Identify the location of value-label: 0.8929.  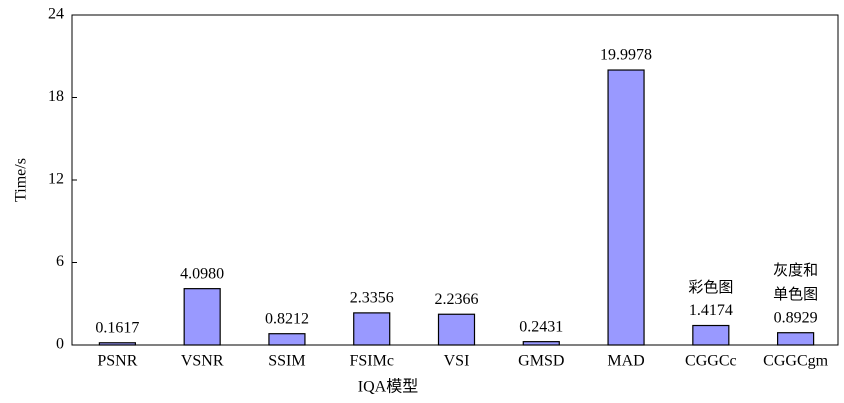
(796, 317).